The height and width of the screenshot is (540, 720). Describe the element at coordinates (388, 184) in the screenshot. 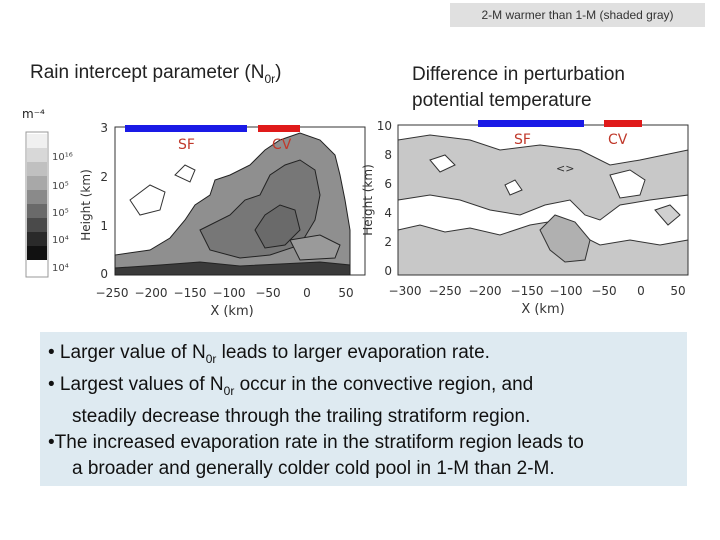

I see `right-ytick: 6` at that location.